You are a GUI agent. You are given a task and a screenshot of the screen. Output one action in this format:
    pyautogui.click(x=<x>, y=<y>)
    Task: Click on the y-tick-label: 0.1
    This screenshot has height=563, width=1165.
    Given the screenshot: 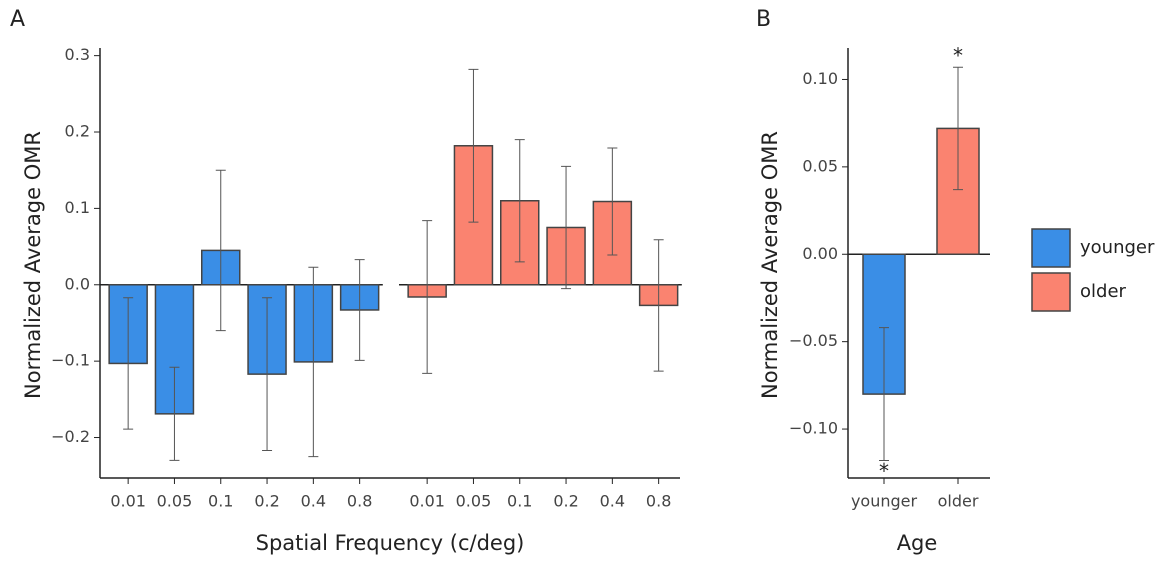 What is the action you would take?
    pyautogui.click(x=77, y=207)
    